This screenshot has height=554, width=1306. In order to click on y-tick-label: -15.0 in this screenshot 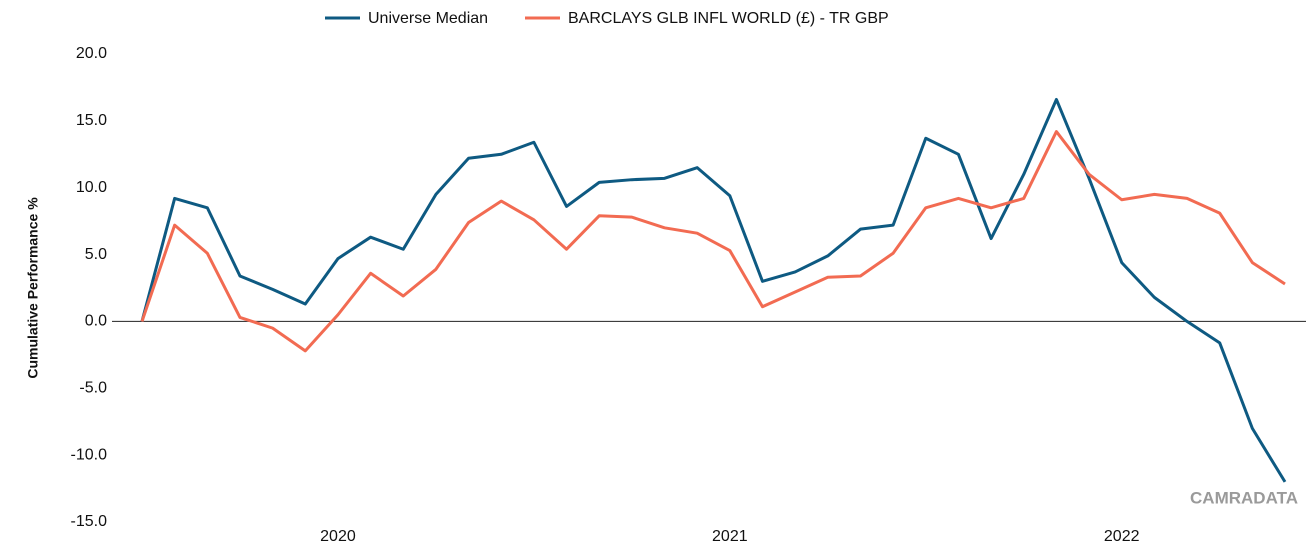, I will do `click(89, 521)`.